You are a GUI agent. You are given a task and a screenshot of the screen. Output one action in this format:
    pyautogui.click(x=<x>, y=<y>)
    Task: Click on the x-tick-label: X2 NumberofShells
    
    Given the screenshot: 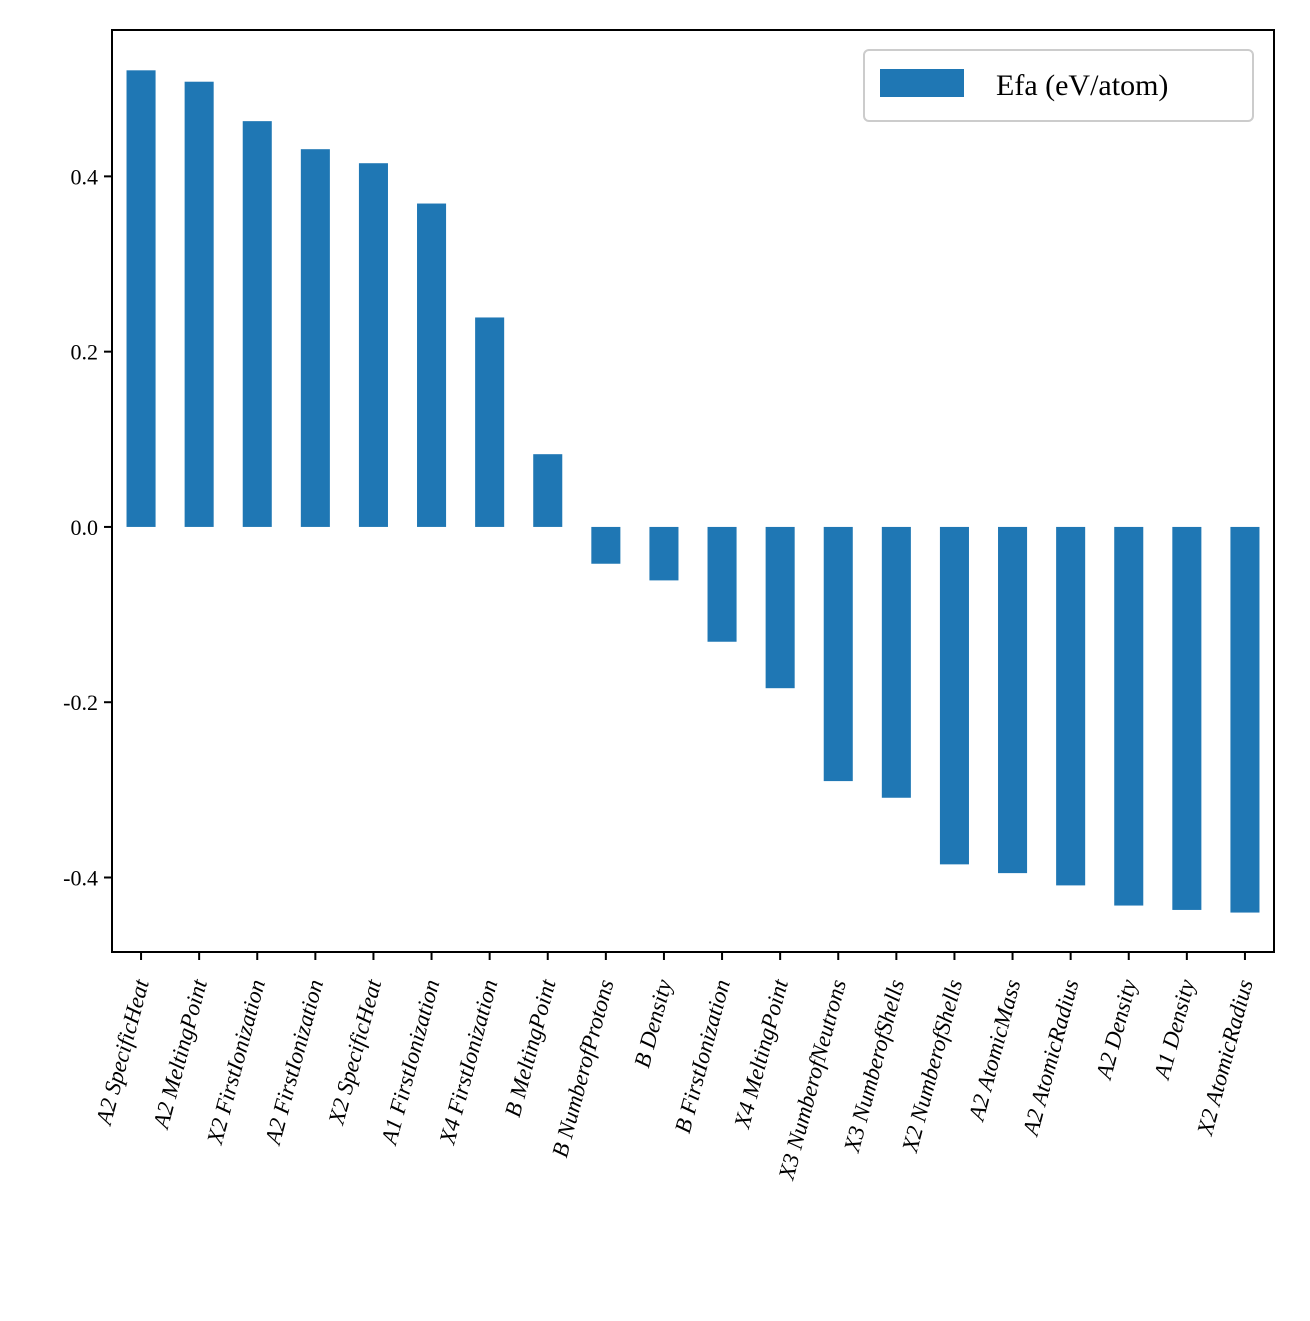 What is the action you would take?
    pyautogui.click(x=932, y=1066)
    